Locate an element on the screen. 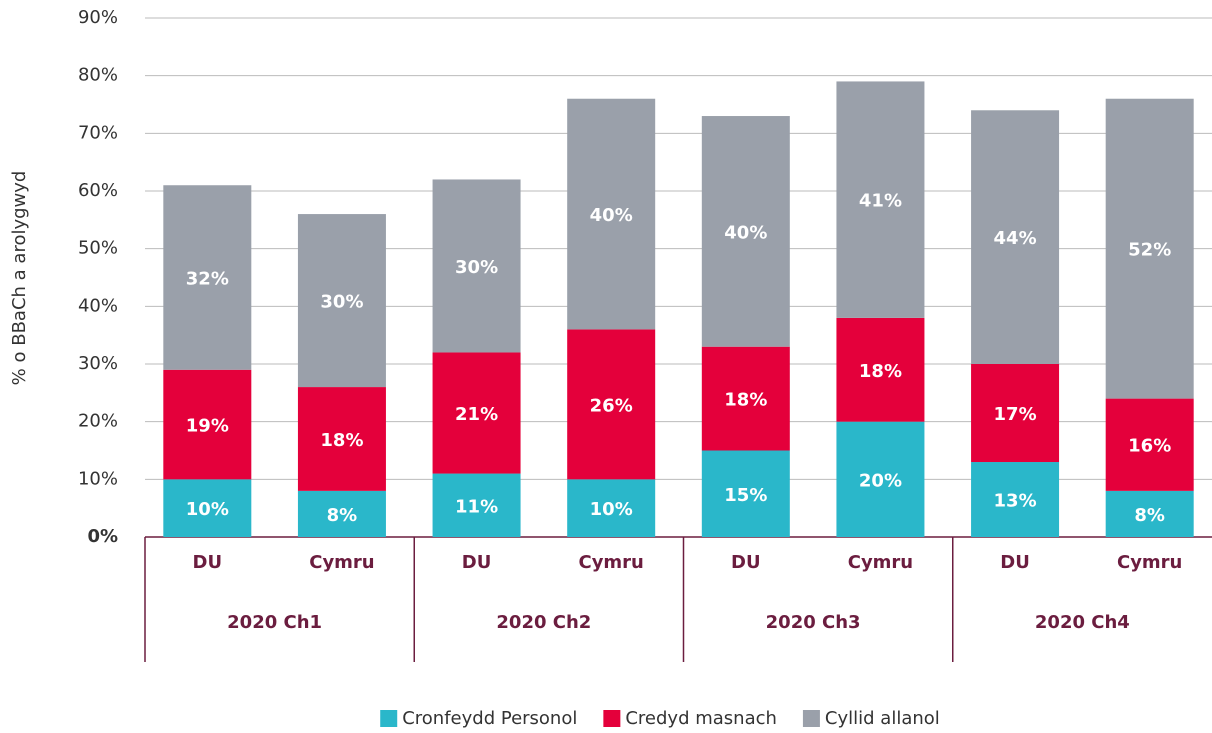 The width and height of the screenshot is (1212, 733). data-label: 15% is located at coordinates (745, 495).